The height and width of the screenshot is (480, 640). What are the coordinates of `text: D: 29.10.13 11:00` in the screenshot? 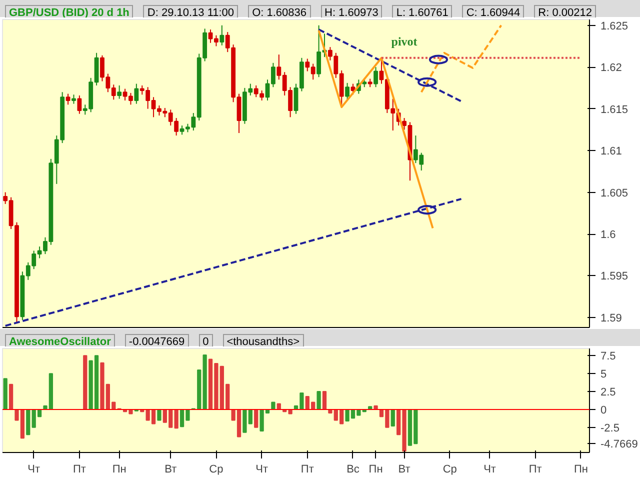 It's located at (190, 13).